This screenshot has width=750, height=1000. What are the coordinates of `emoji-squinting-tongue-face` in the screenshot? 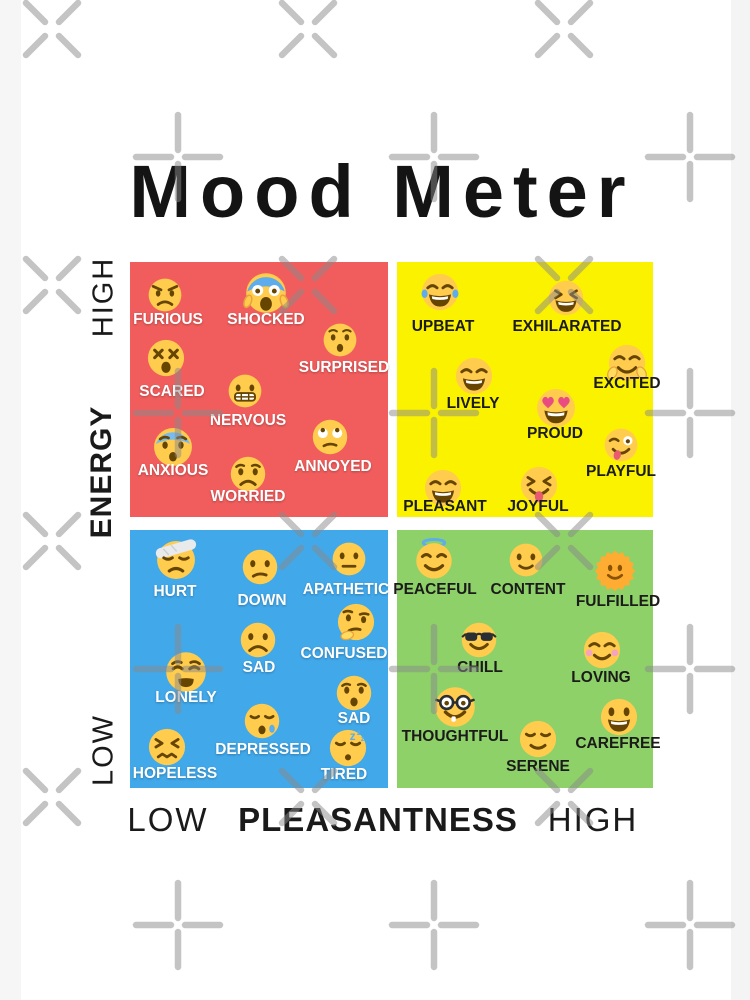 It's located at (539, 485).